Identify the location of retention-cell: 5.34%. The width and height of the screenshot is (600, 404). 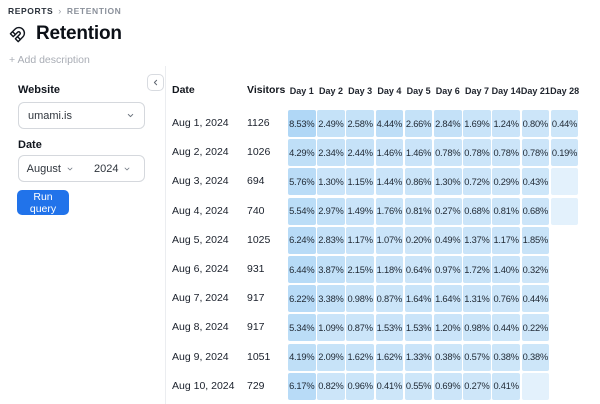
(302, 328).